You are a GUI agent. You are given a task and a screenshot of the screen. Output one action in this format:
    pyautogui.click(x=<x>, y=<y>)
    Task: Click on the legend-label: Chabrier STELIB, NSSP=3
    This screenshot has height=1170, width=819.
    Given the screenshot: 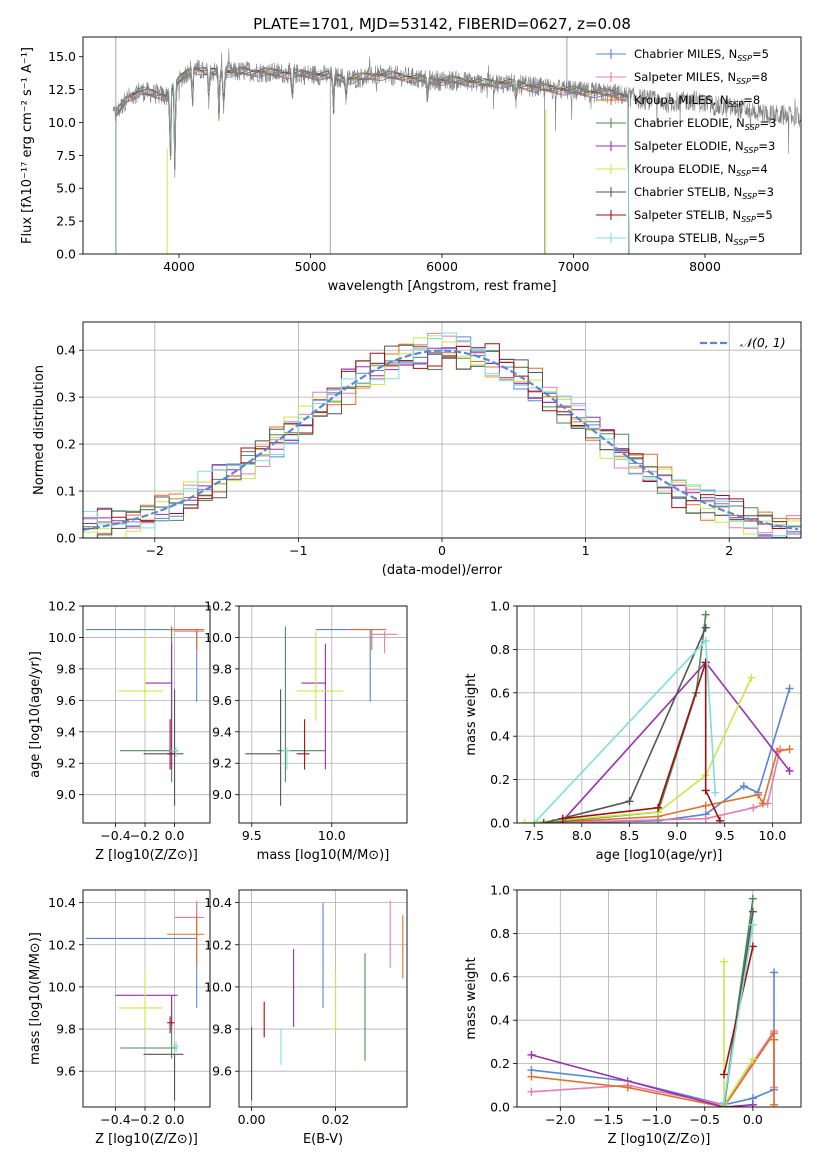 What is the action you would take?
    pyautogui.click(x=704, y=193)
    